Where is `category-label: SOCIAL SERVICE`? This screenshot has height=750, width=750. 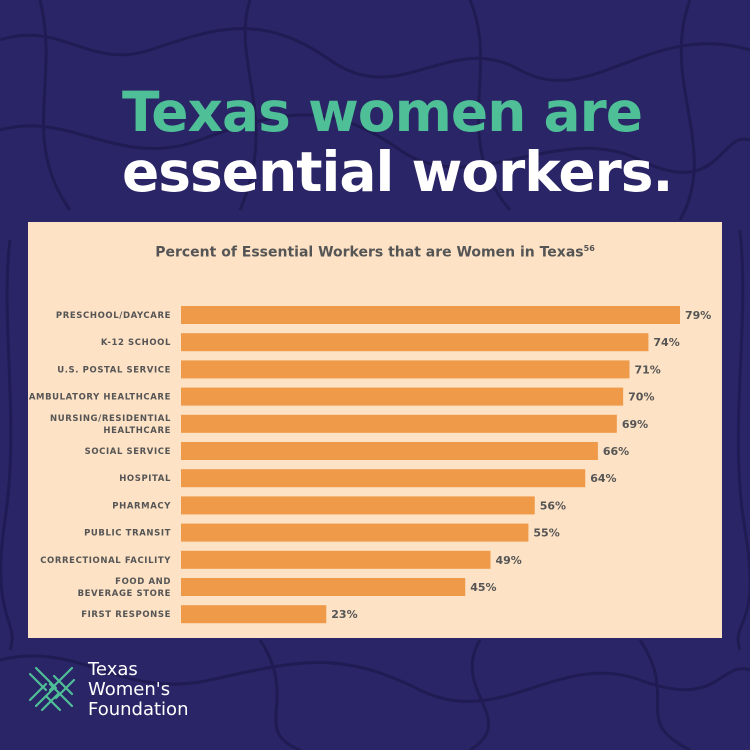
category-label: SOCIAL SERVICE is located at coordinates (128, 452).